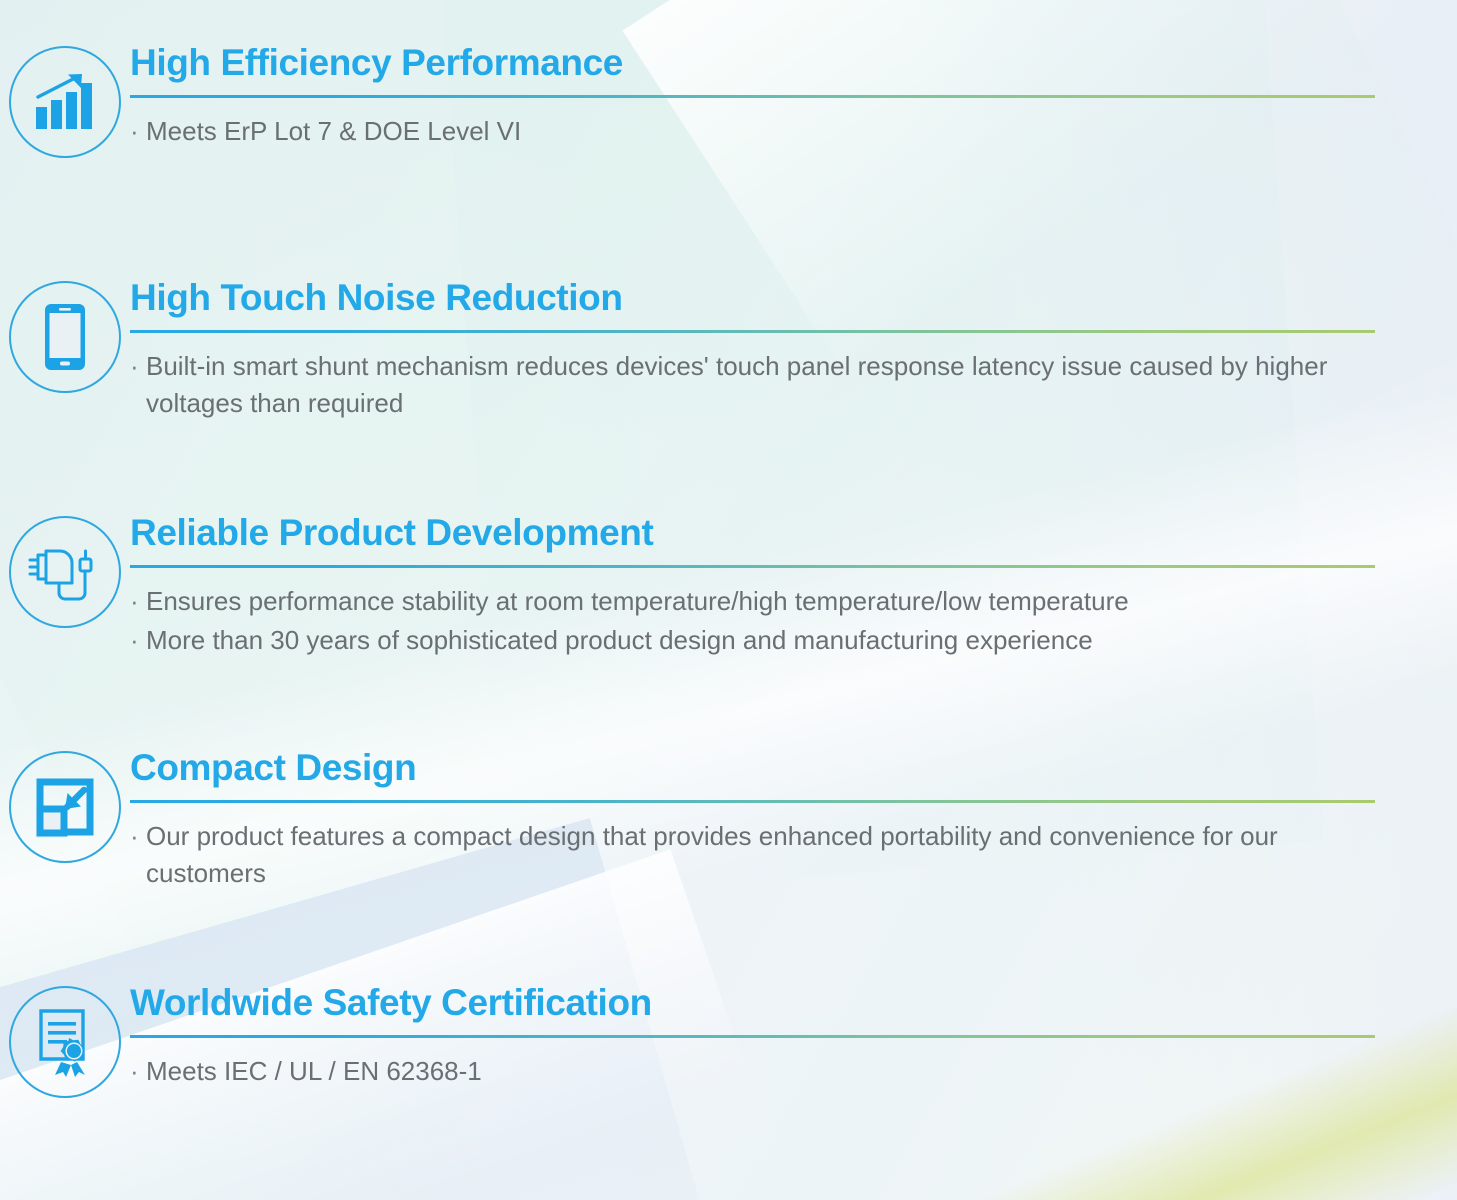 The height and width of the screenshot is (1200, 1457). I want to click on bullet-text: Meets IEC / UL / EN 62368-1, so click(314, 1071).